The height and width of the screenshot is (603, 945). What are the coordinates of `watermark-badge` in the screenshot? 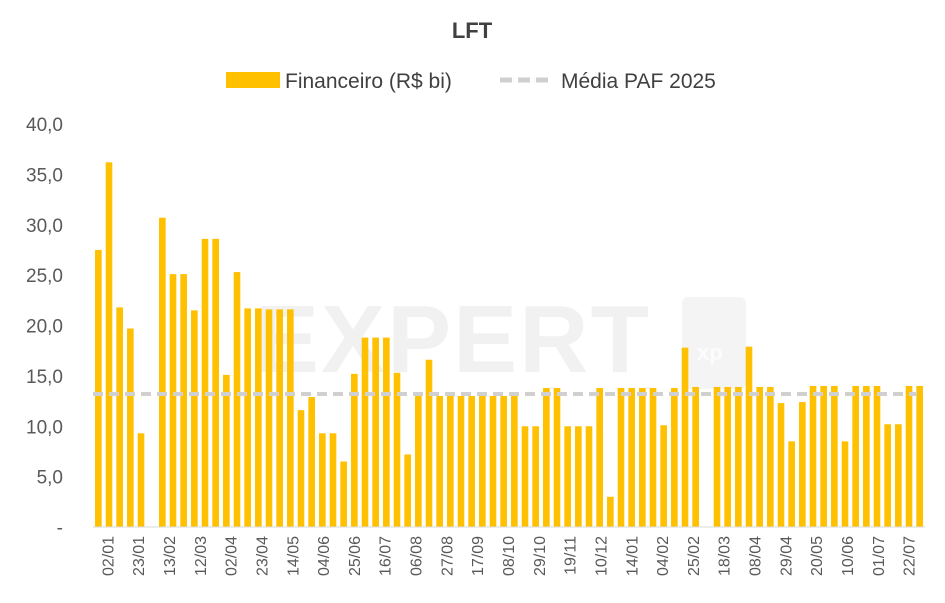 It's located at (714, 343).